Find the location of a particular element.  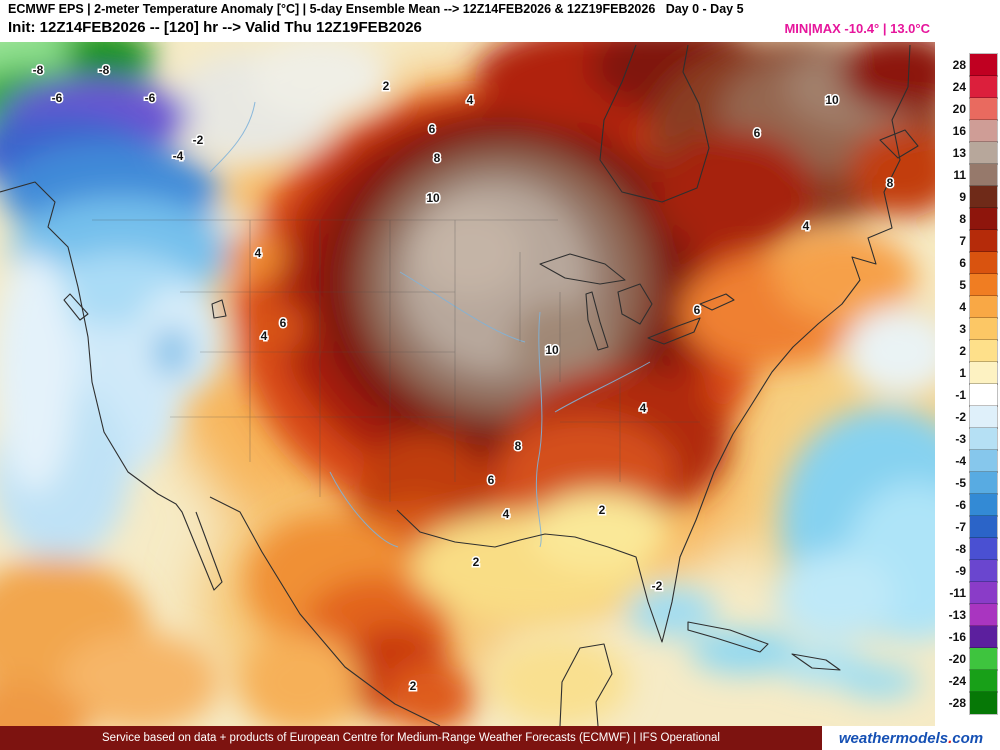

colorbar-row: -20 is located at coordinates (967, 659).